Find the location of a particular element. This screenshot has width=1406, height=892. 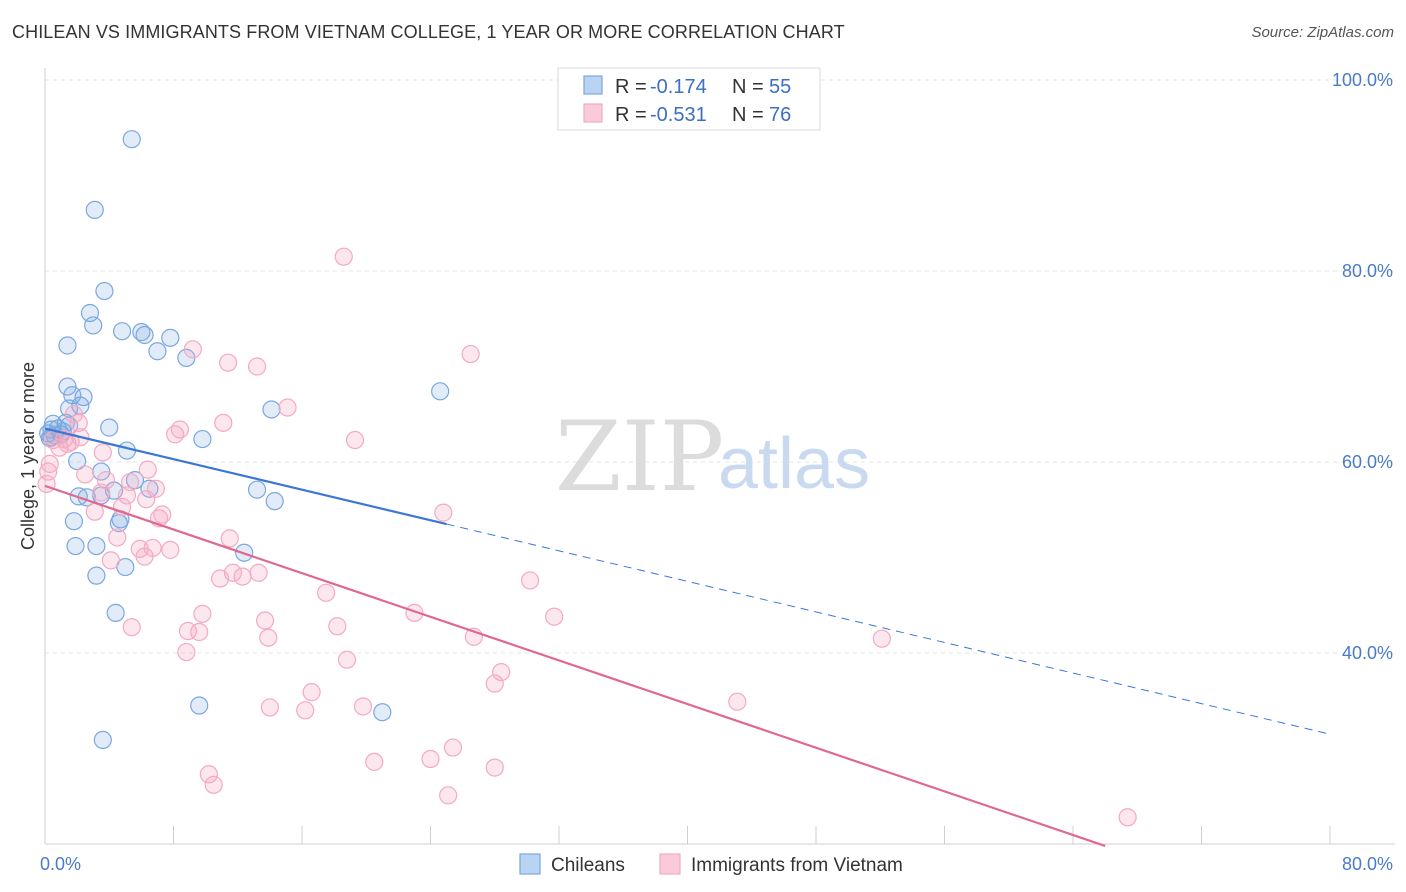

trend-line-chileans-extrapolated is located at coordinates (888, 629).